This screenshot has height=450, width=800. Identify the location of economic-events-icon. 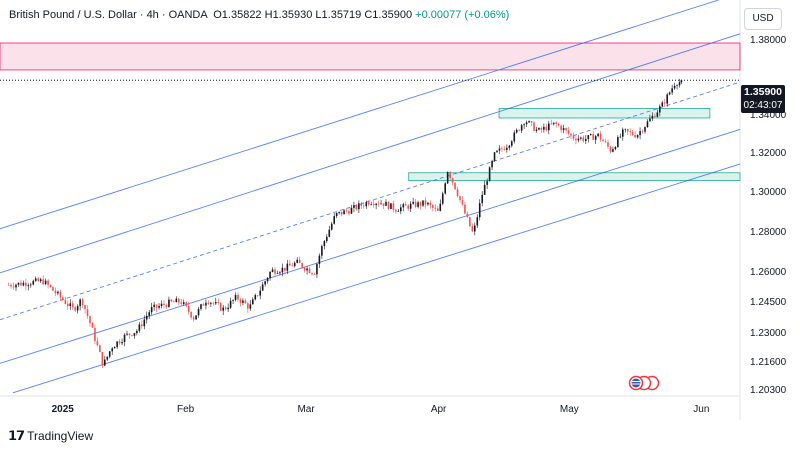
(642, 383).